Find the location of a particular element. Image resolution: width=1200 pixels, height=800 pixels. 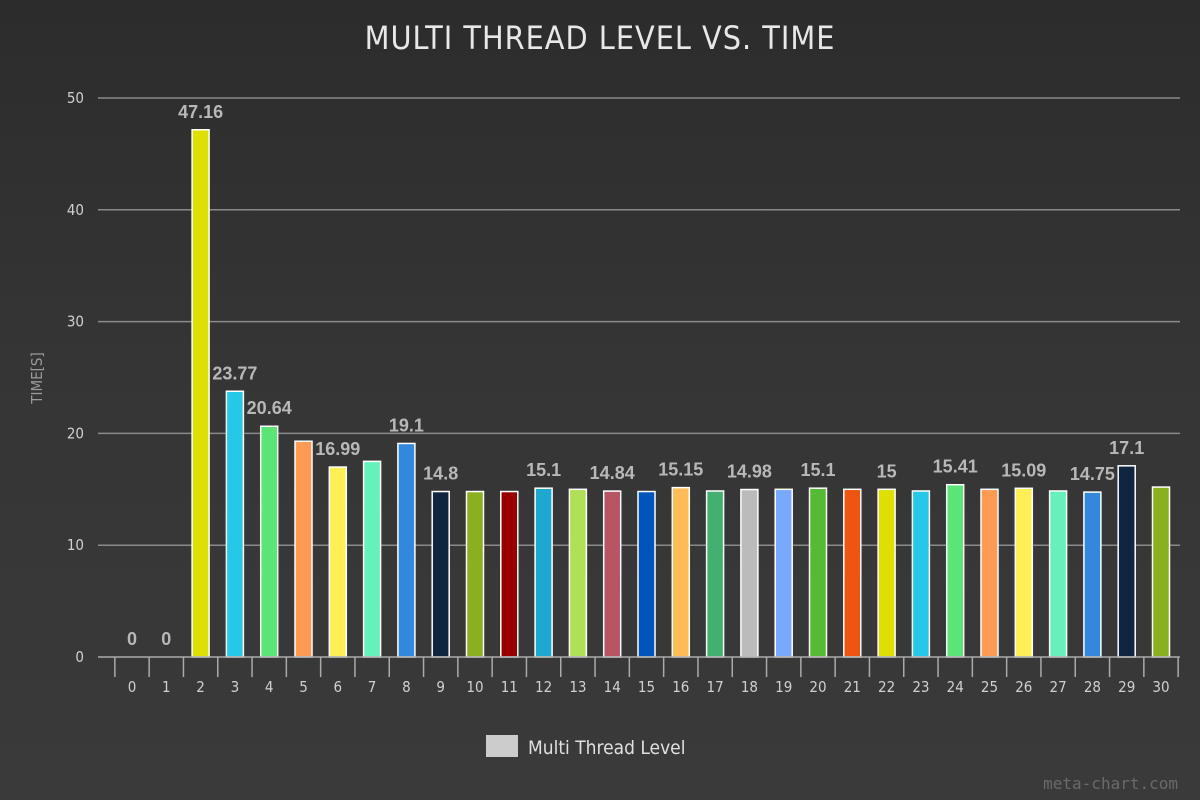

x-tick-label: 5 is located at coordinates (303, 687).